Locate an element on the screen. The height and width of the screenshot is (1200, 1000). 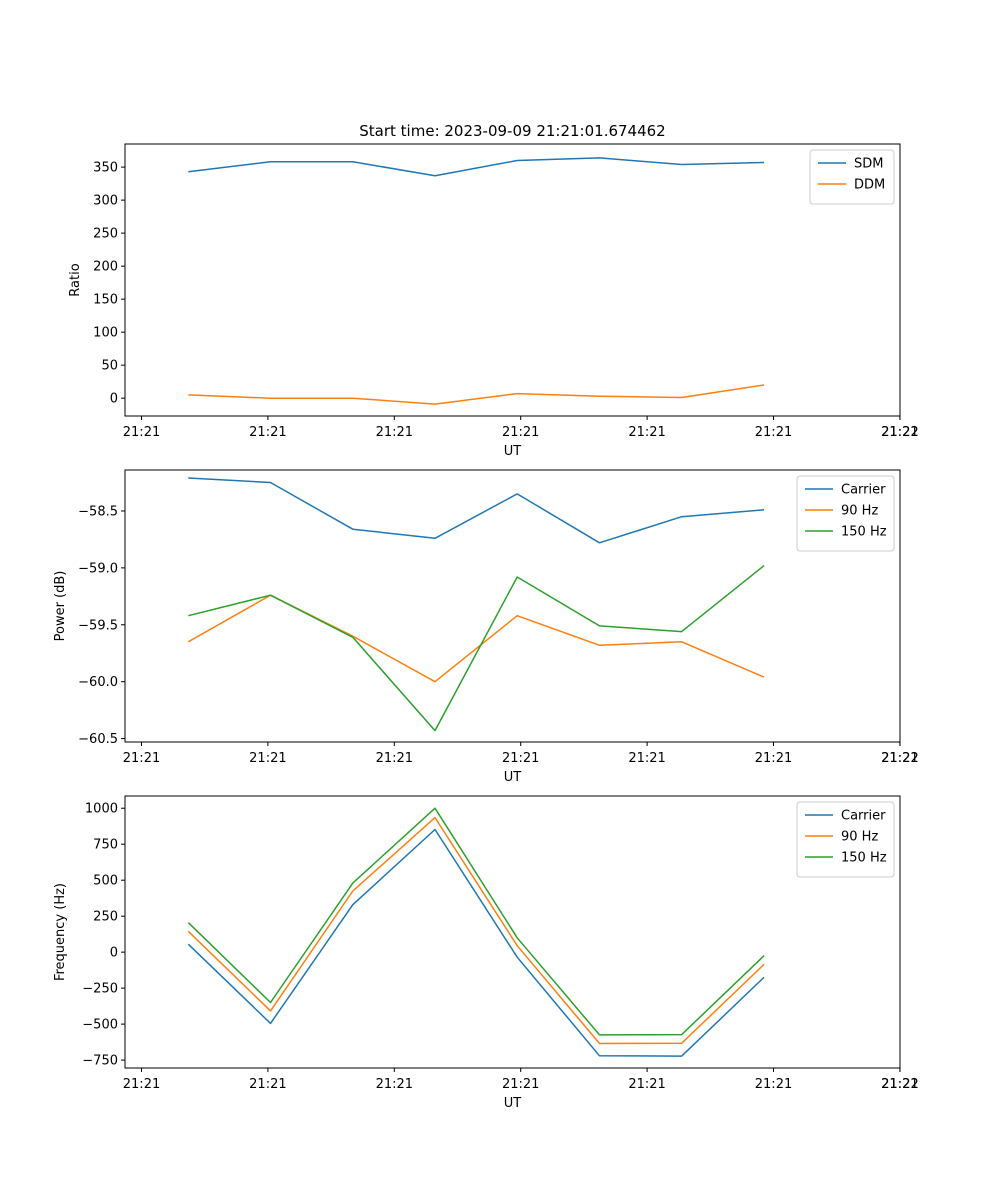
chart-3-y-axis-label: Frequency (Hz) is located at coordinates (60, 932).